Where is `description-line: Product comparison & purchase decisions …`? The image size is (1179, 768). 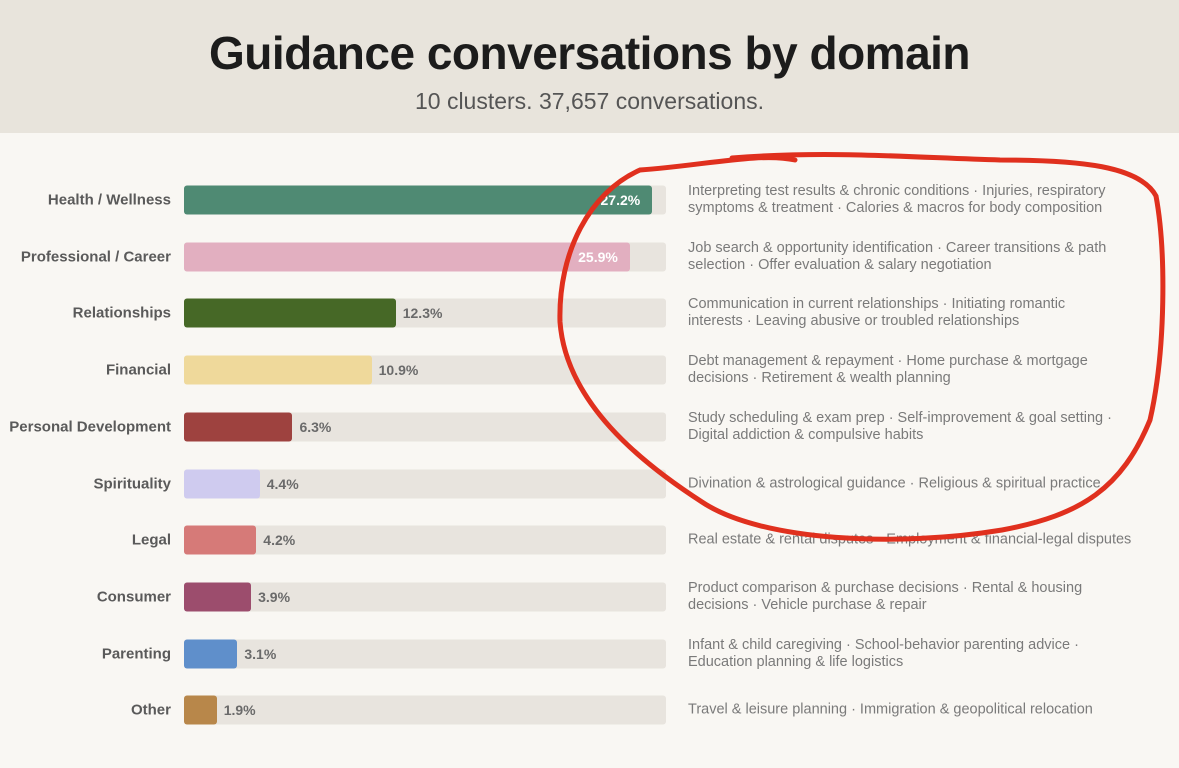
description-line: Product comparison & purchase decisions … is located at coordinates (885, 587).